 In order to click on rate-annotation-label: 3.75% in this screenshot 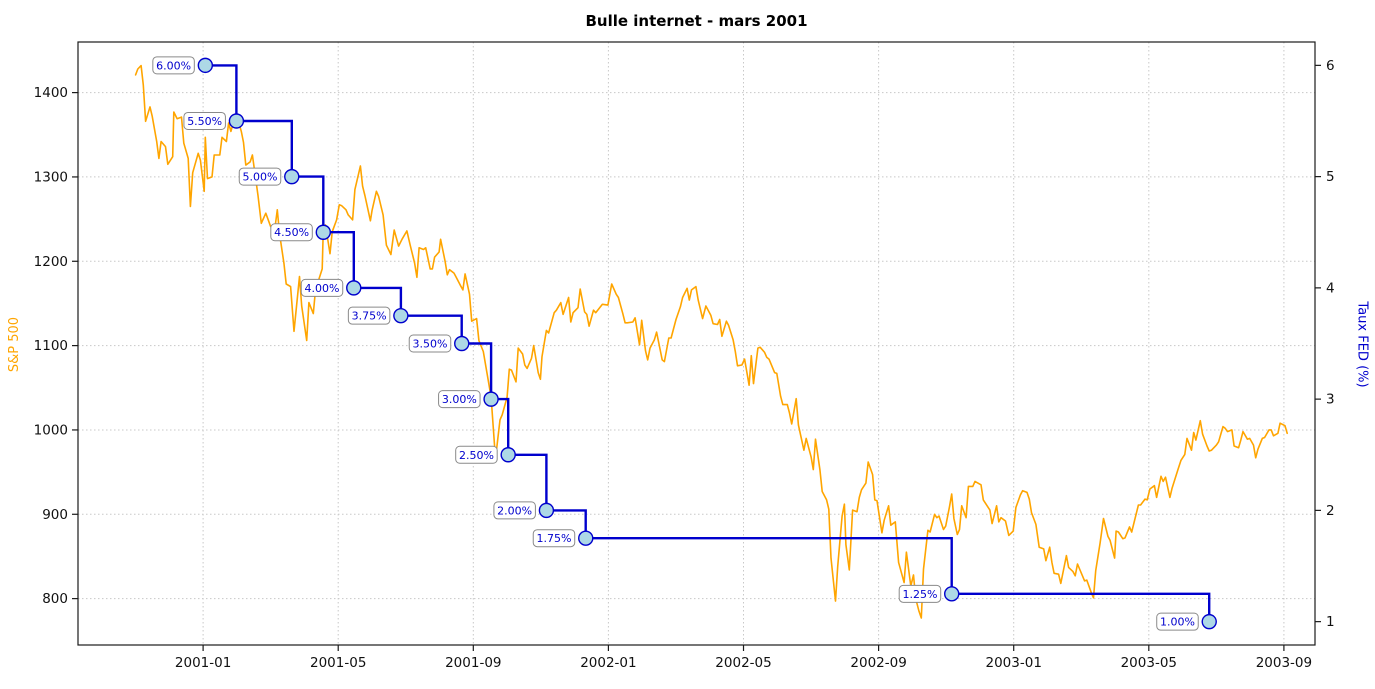, I will do `click(369, 316)`.